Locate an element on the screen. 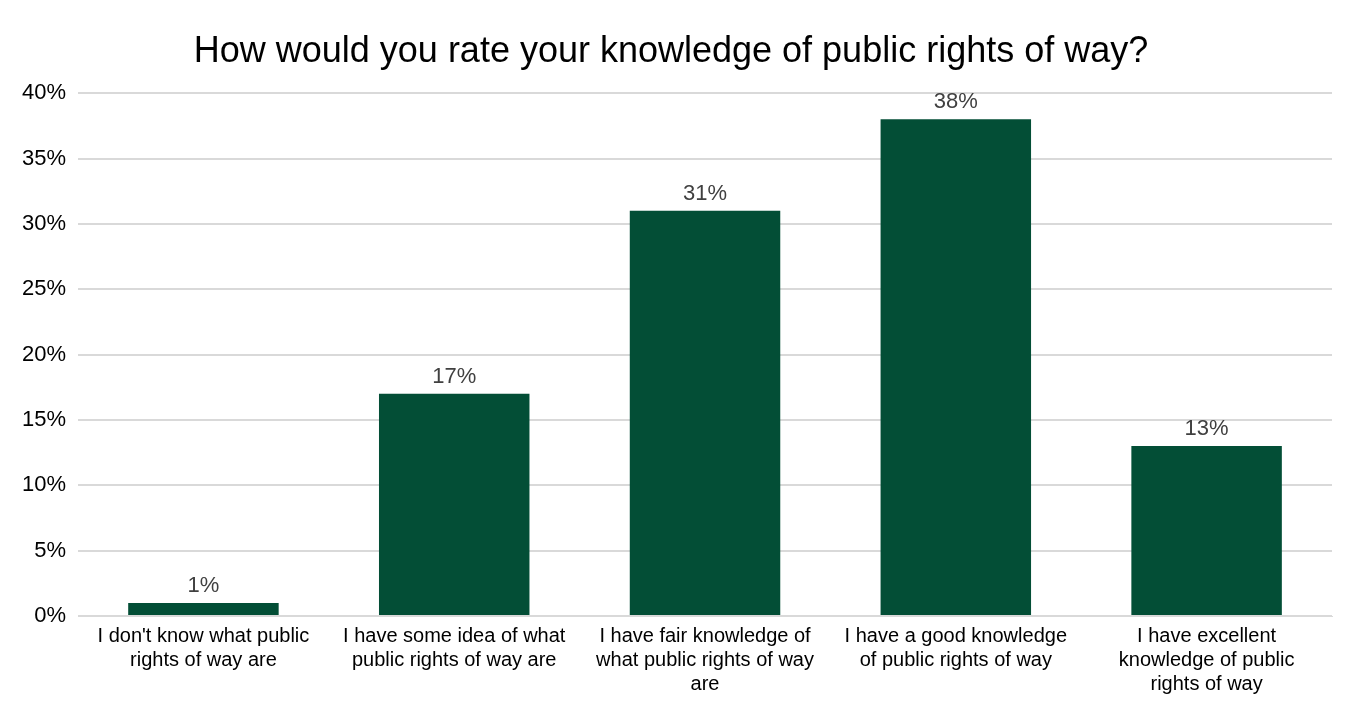 This screenshot has width=1372, height=709. y-tick-label: 0% is located at coordinates (50, 615).